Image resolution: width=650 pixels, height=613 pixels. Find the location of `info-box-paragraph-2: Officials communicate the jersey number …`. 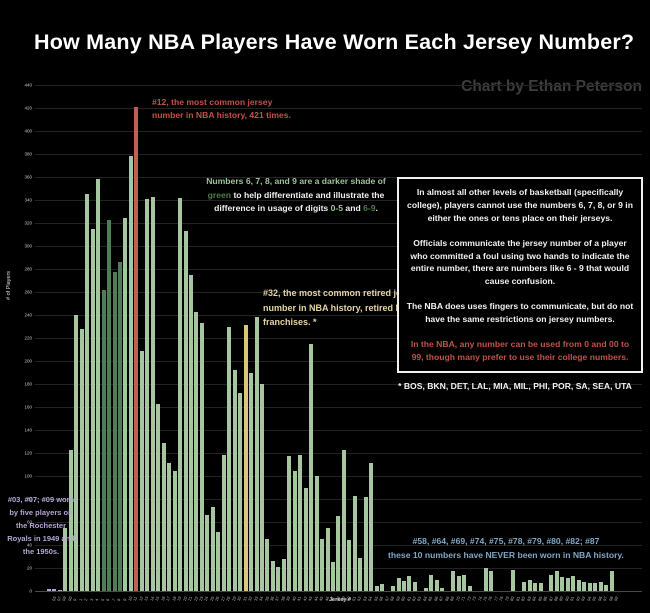

info-box-paragraph-2: Officials communicate the jersey number … is located at coordinates (520, 262).